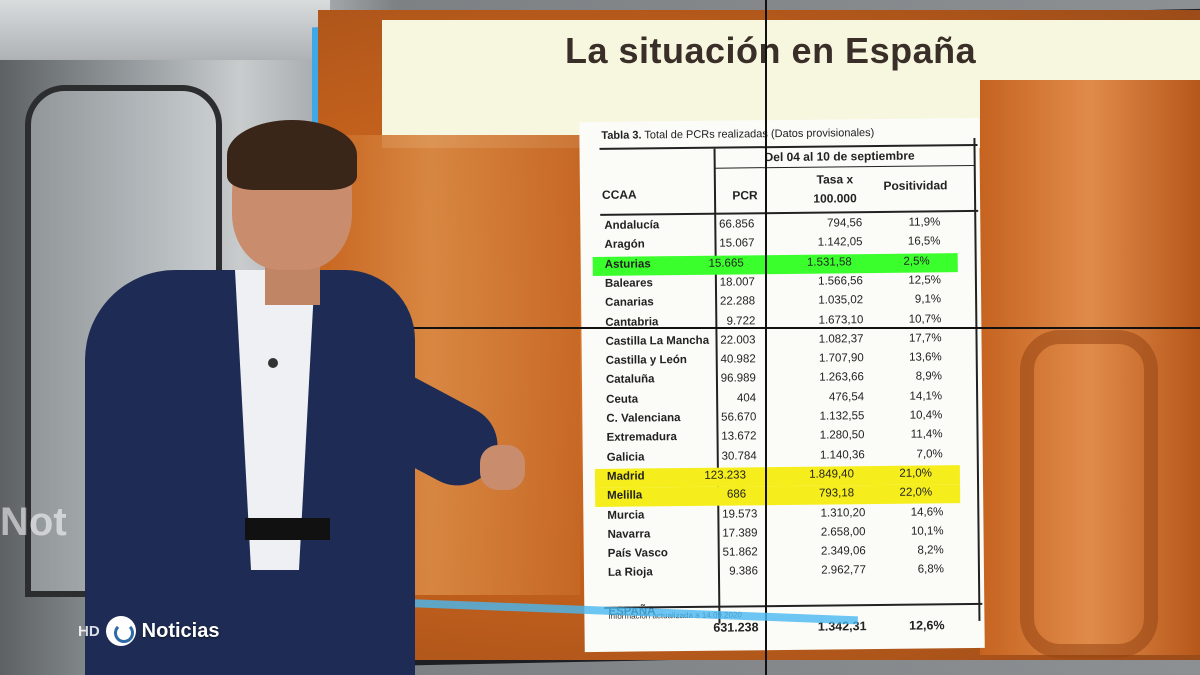 The width and height of the screenshot is (1200, 675). I want to click on cell-pos: 11,9%, so click(924, 222).